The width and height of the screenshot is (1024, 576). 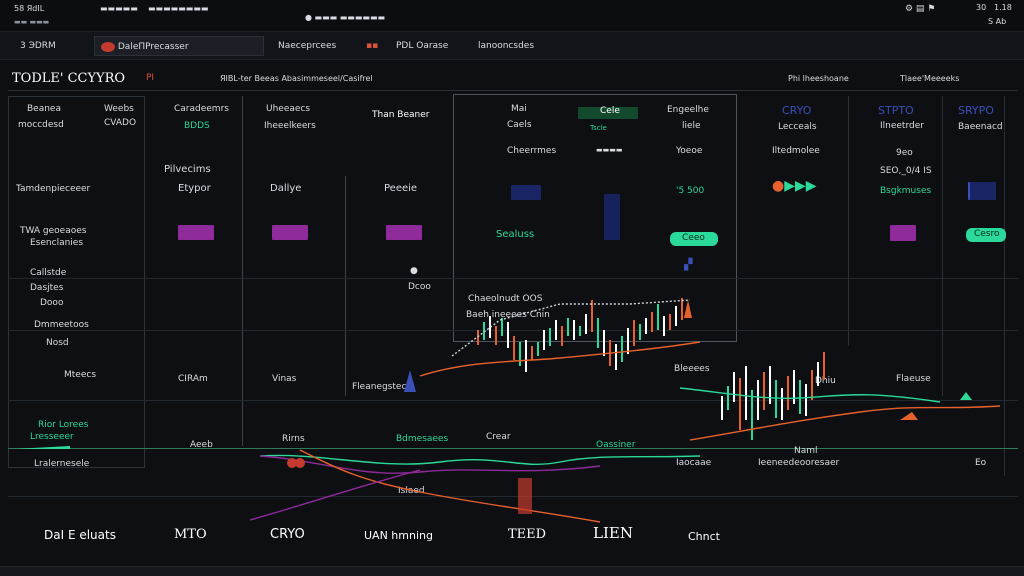 I want to click on event-marker, so click(x=292, y=463).